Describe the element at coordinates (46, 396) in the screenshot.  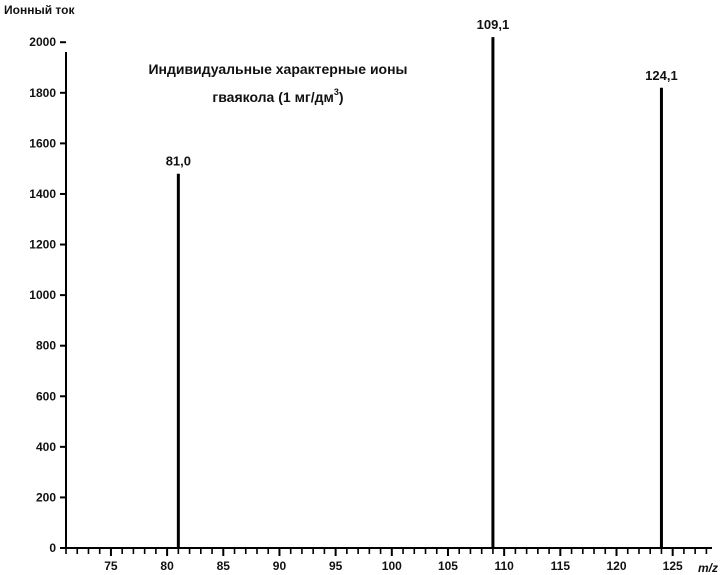
I see `y-tick-label: 600` at that location.